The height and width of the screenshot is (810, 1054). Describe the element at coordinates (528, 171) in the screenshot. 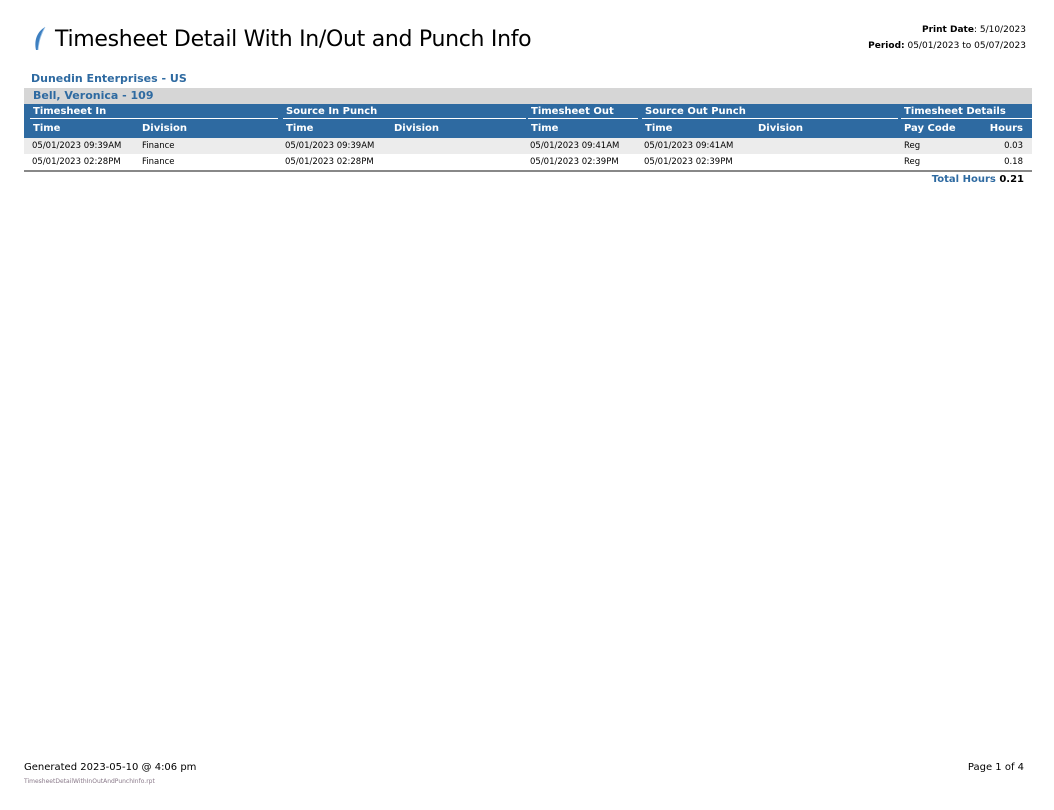

I see `table-end-divider` at that location.